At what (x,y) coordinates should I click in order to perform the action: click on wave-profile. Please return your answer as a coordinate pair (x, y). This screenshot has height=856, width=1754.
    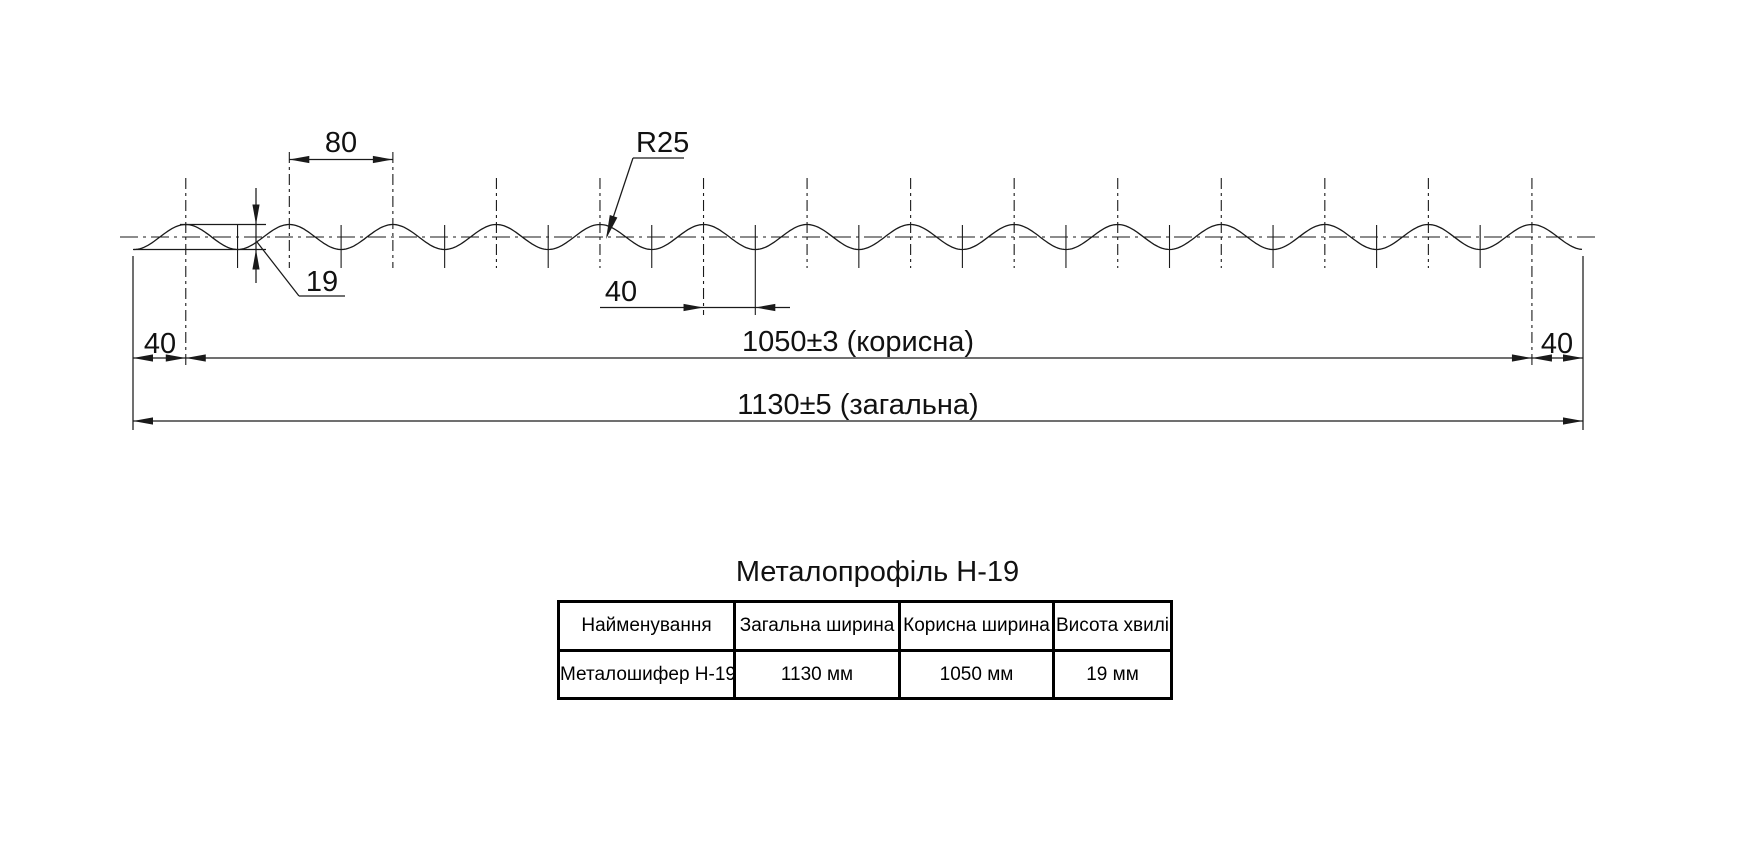
    Looking at the image, I should click on (858, 237).